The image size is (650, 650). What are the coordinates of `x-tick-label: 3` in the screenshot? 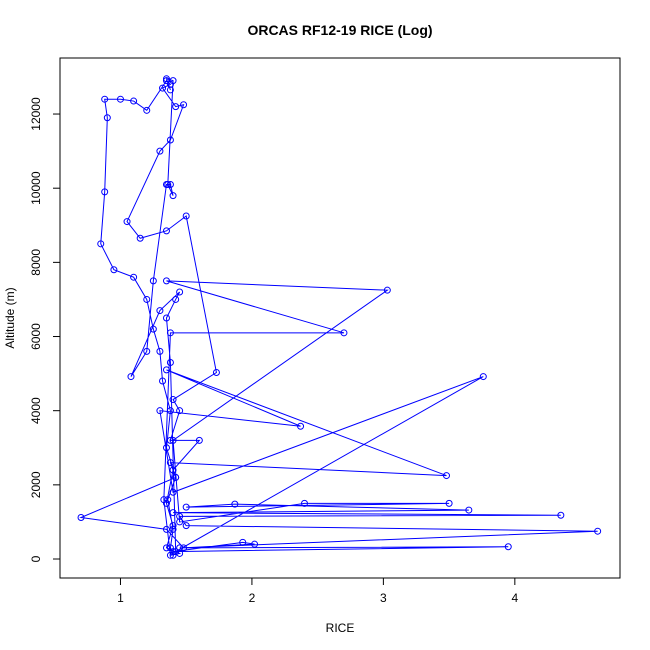 It's located at (383, 598).